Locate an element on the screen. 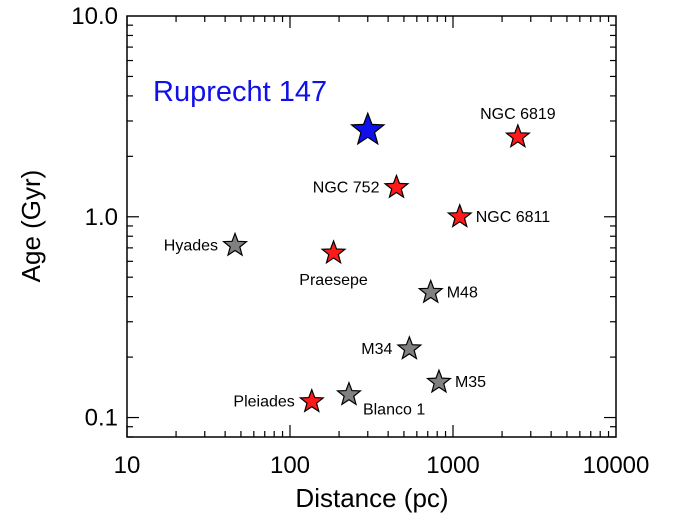 This screenshot has height=513, width=673. annotation-ruprecht-147: Ruprecht 147 is located at coordinates (240, 92).